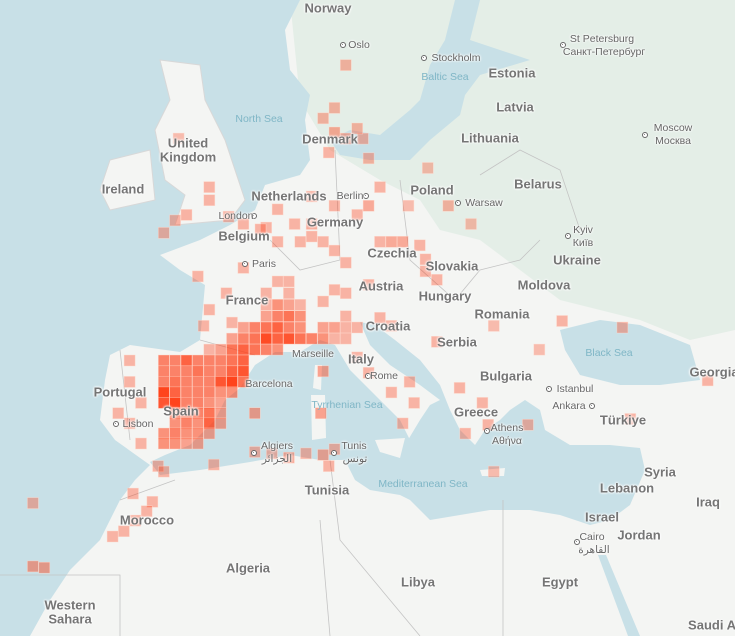  I want to click on sardinia, so click(318, 417).